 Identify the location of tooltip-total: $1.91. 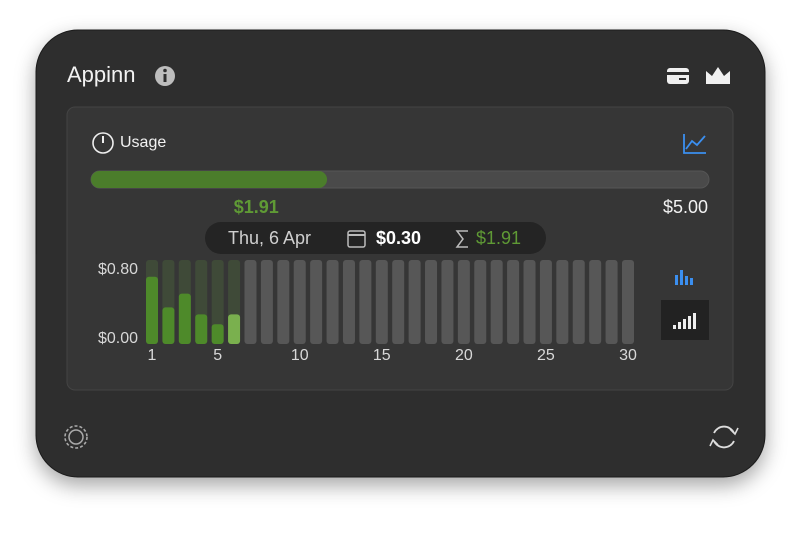
(498, 238).